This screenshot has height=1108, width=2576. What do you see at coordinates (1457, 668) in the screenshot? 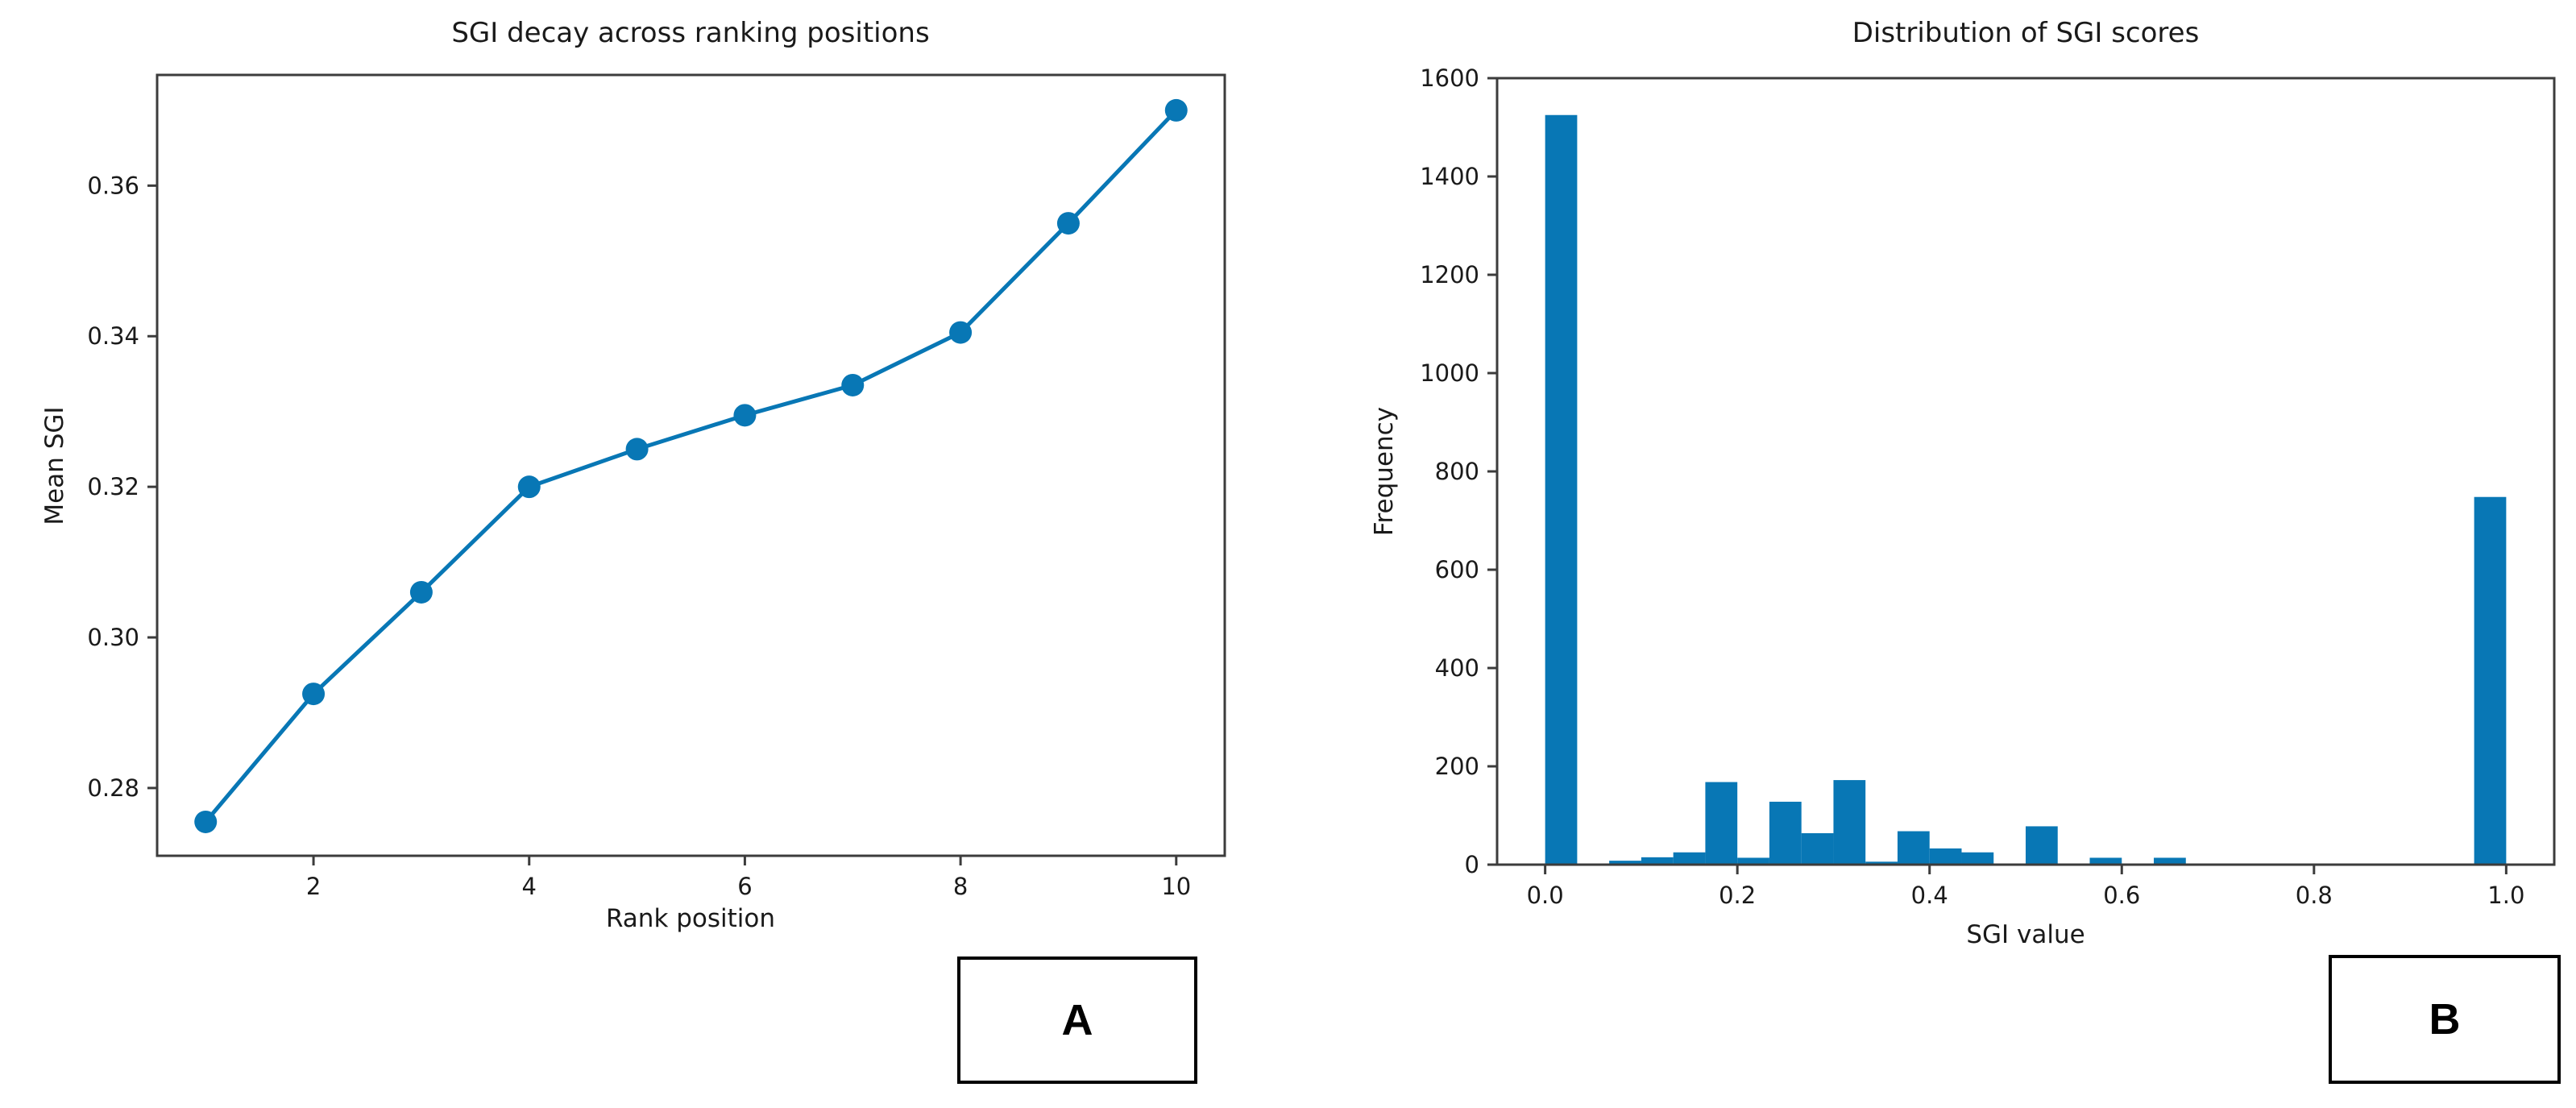
I see `y-tick-label: 400` at bounding box center [1457, 668].